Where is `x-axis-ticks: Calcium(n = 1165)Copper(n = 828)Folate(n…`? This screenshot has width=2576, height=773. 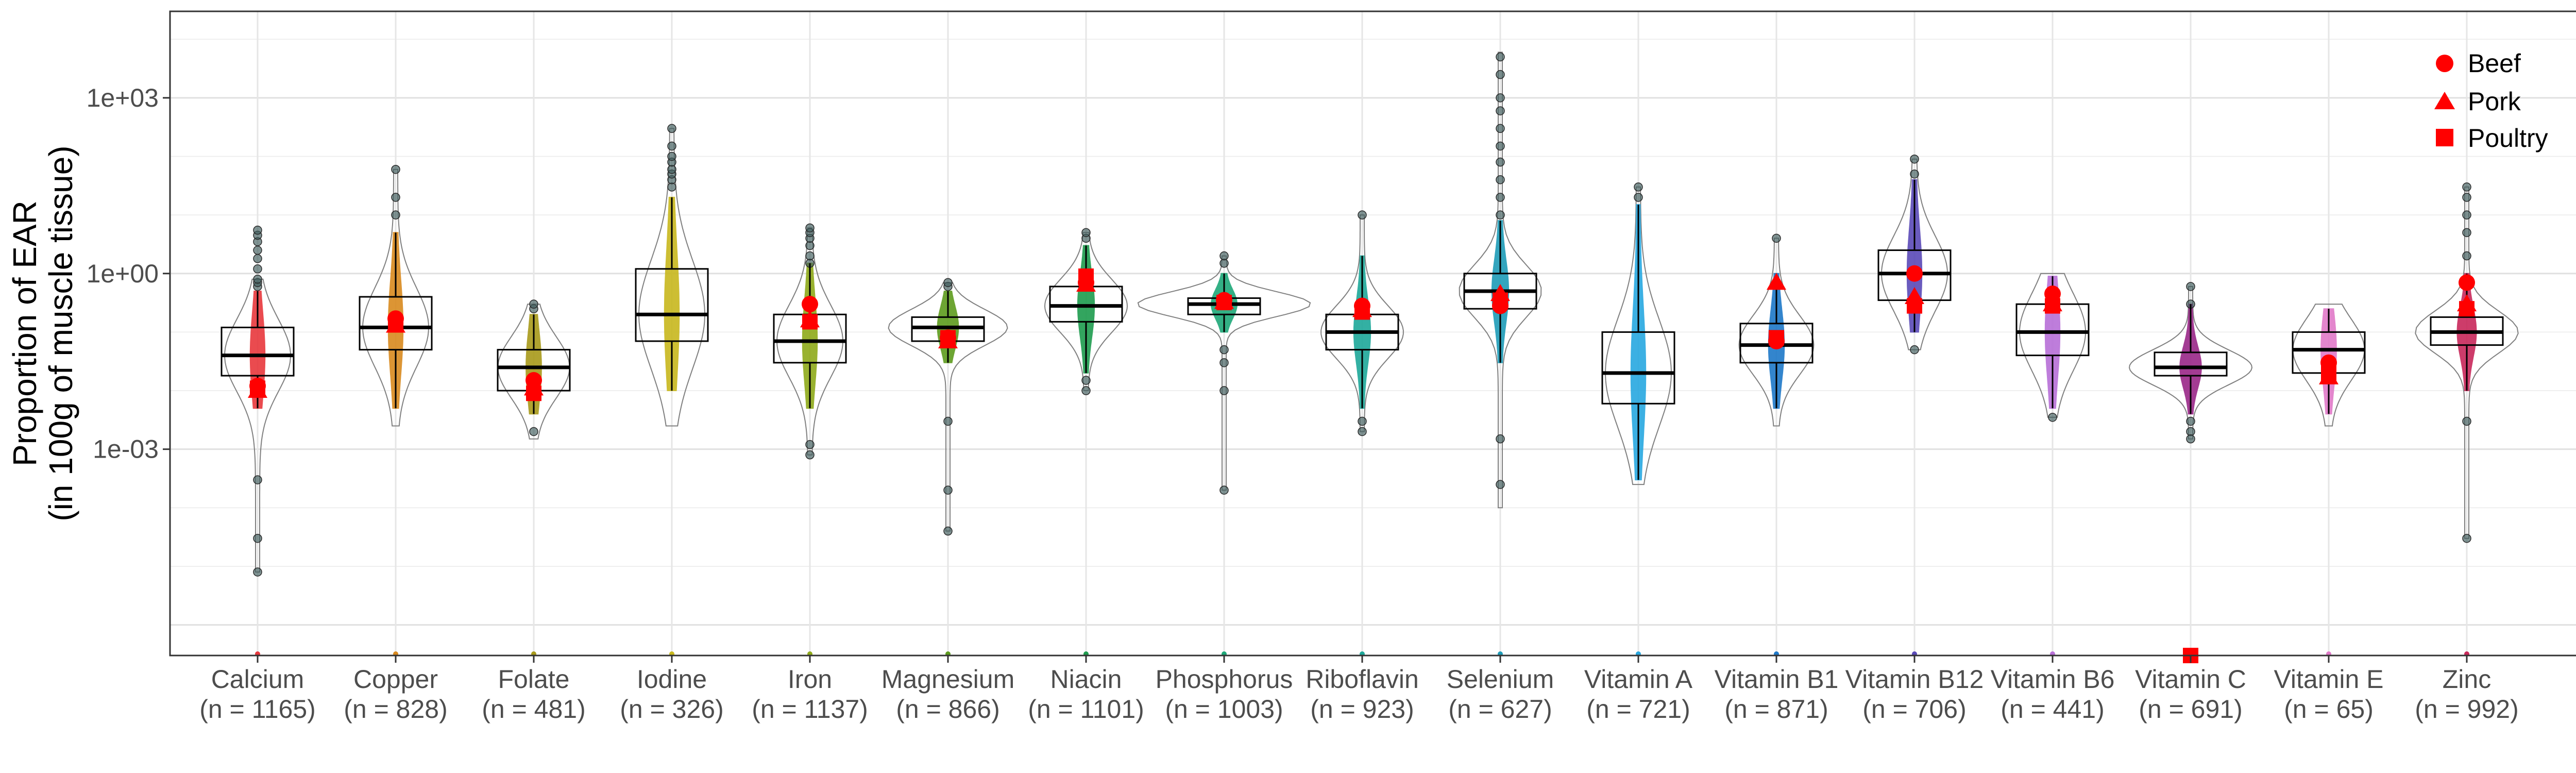 x-axis-ticks: Calcium(n = 1165)Copper(n = 828)Folate(n… is located at coordinates (1359, 690).